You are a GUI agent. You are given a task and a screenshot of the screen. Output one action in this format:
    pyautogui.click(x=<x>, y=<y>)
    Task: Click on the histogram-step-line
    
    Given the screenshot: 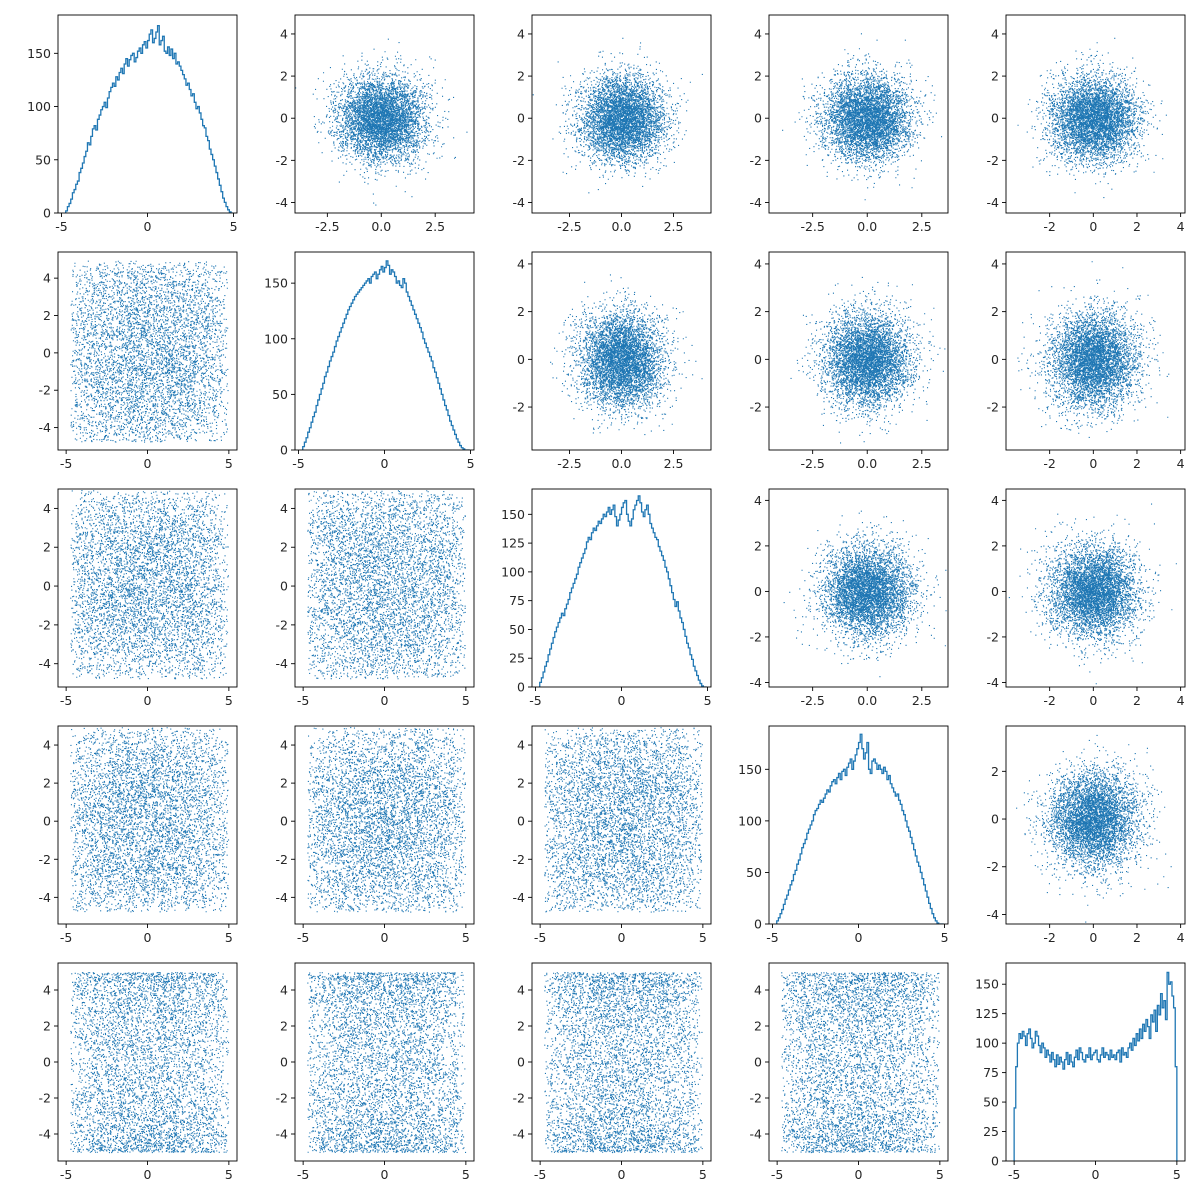 What is the action you would take?
    pyautogui.click(x=623, y=591)
    